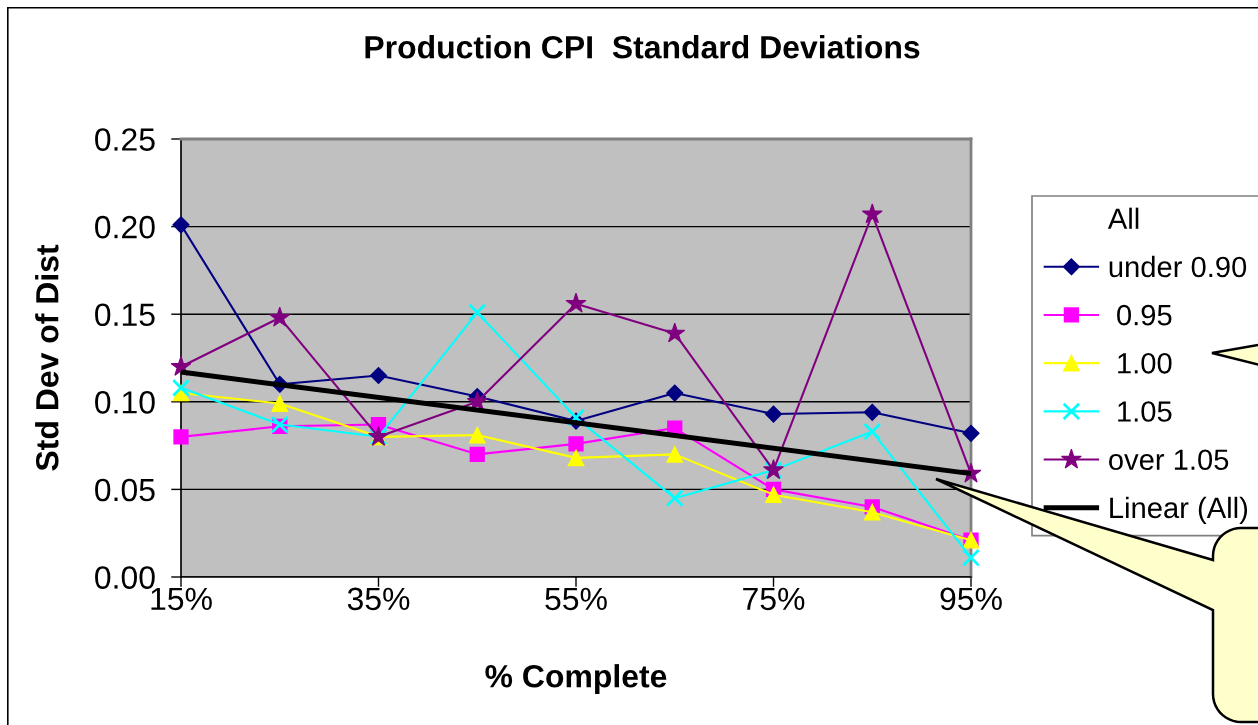  Describe the element at coordinates (125, 227) in the screenshot. I see `y-tick-label: 0.20` at that location.